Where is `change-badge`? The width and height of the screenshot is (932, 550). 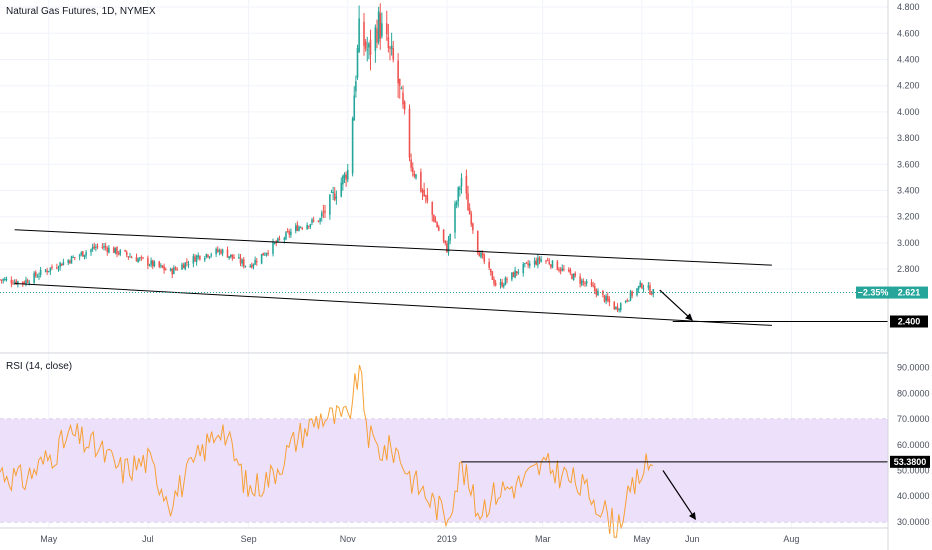 change-badge is located at coordinates (873, 292).